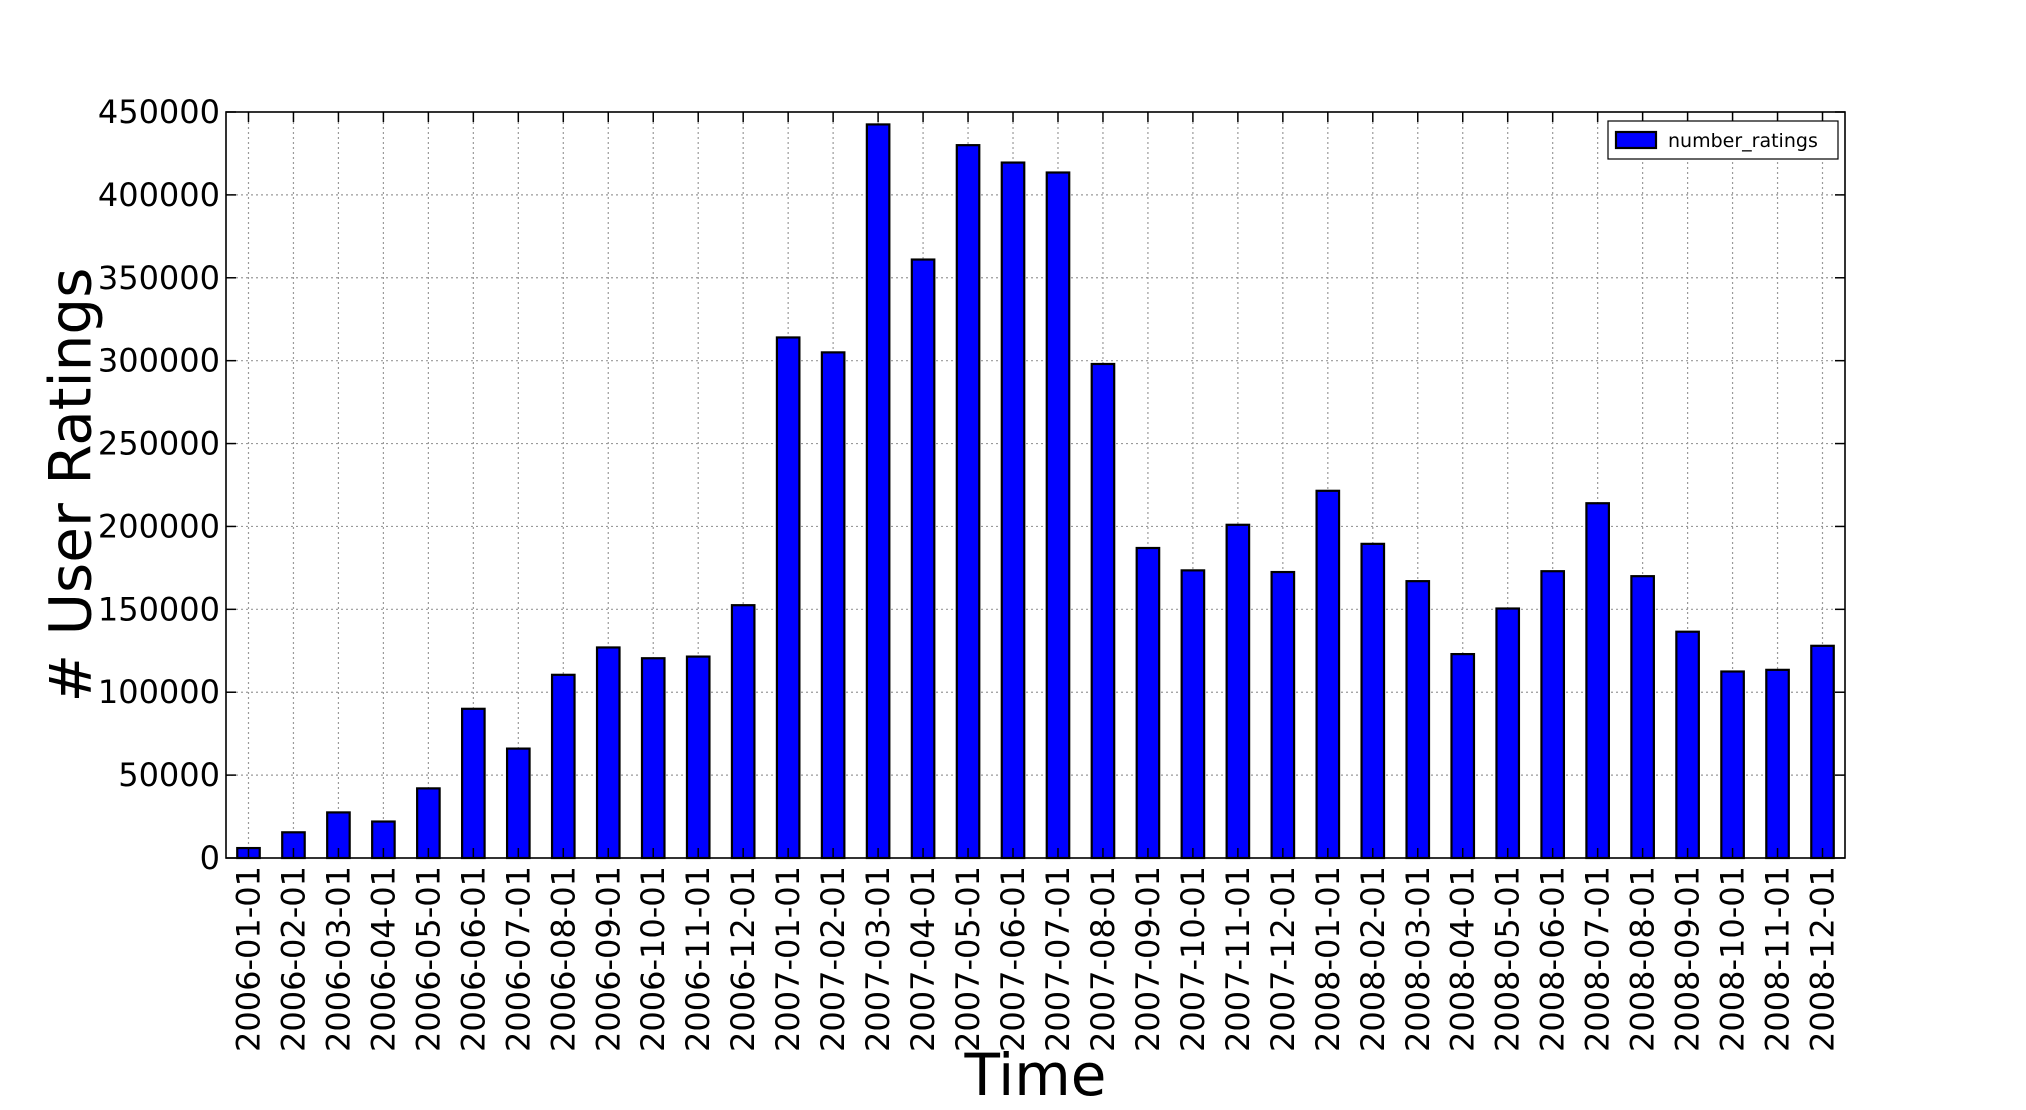 The height and width of the screenshot is (1110, 2026). I want to click on x-tick-label: 2007-01-01, so click(788, 959).